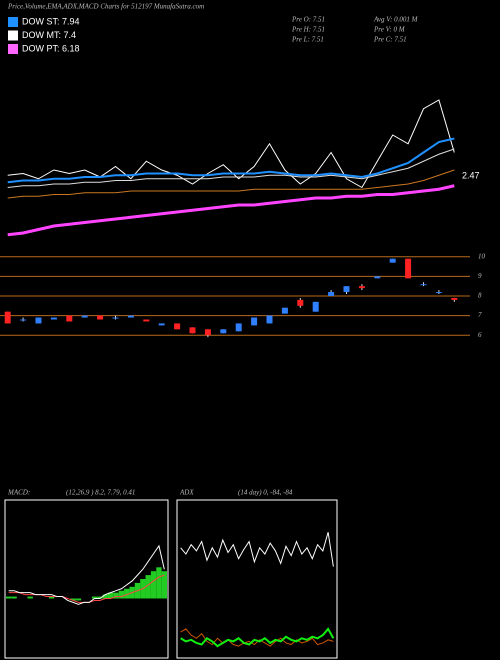 The image size is (500, 660). I want to click on legend-label: DOW ST: 7.94, so click(51, 21).